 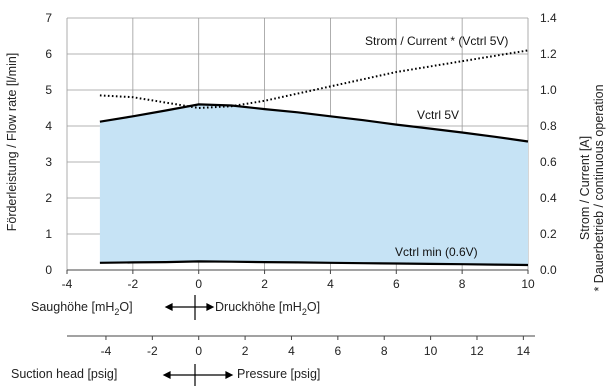 What do you see at coordinates (396, 284) in the screenshot?
I see `x-tick-label: 6` at bounding box center [396, 284].